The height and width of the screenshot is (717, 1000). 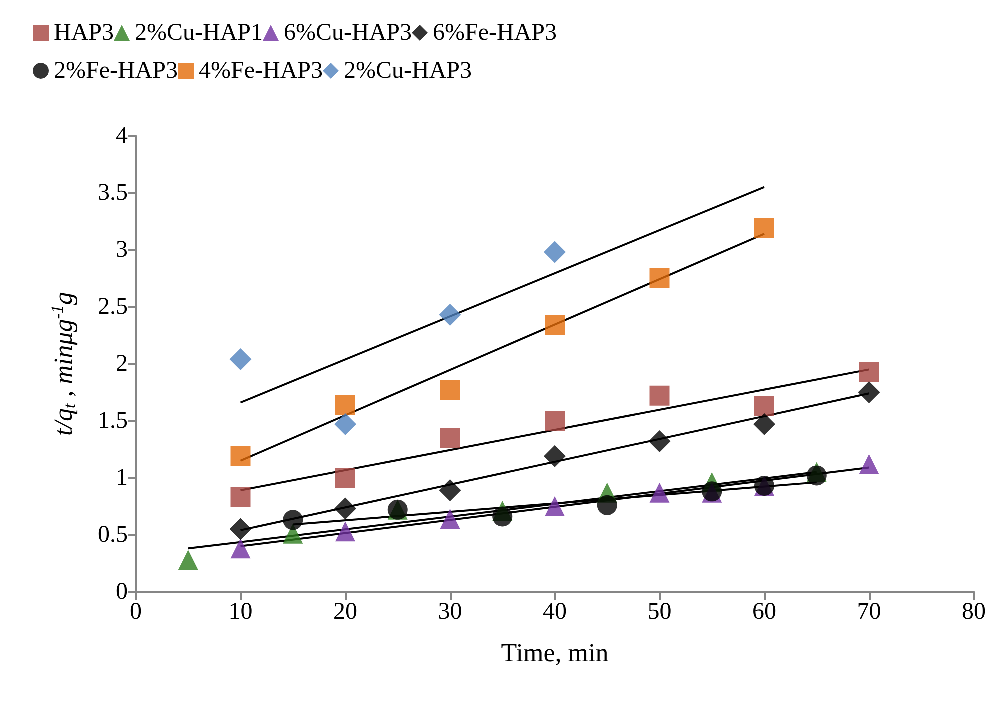 I want to click on y-tick-label: 4, so click(x=122, y=136).